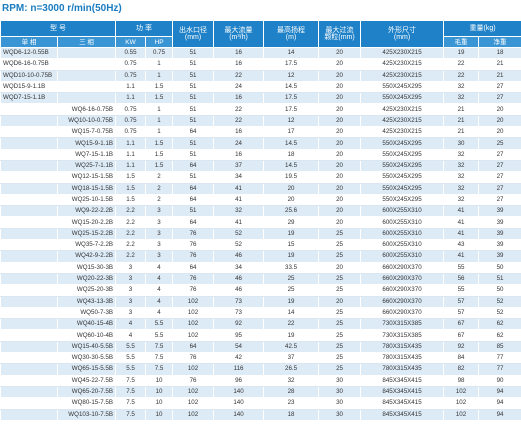  I want to click on header-cell: 三 相, so click(86, 42).